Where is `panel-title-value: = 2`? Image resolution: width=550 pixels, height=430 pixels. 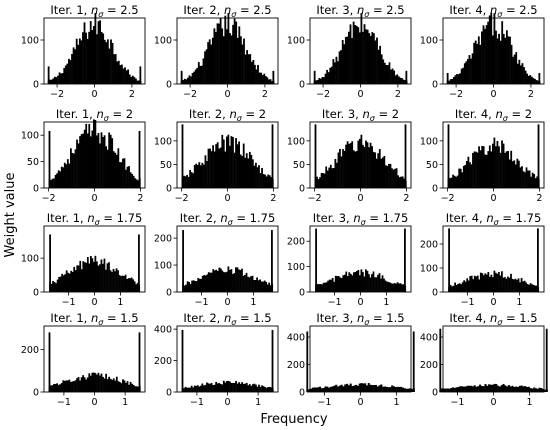
panel-title-value: = 2 is located at coordinates (254, 114).